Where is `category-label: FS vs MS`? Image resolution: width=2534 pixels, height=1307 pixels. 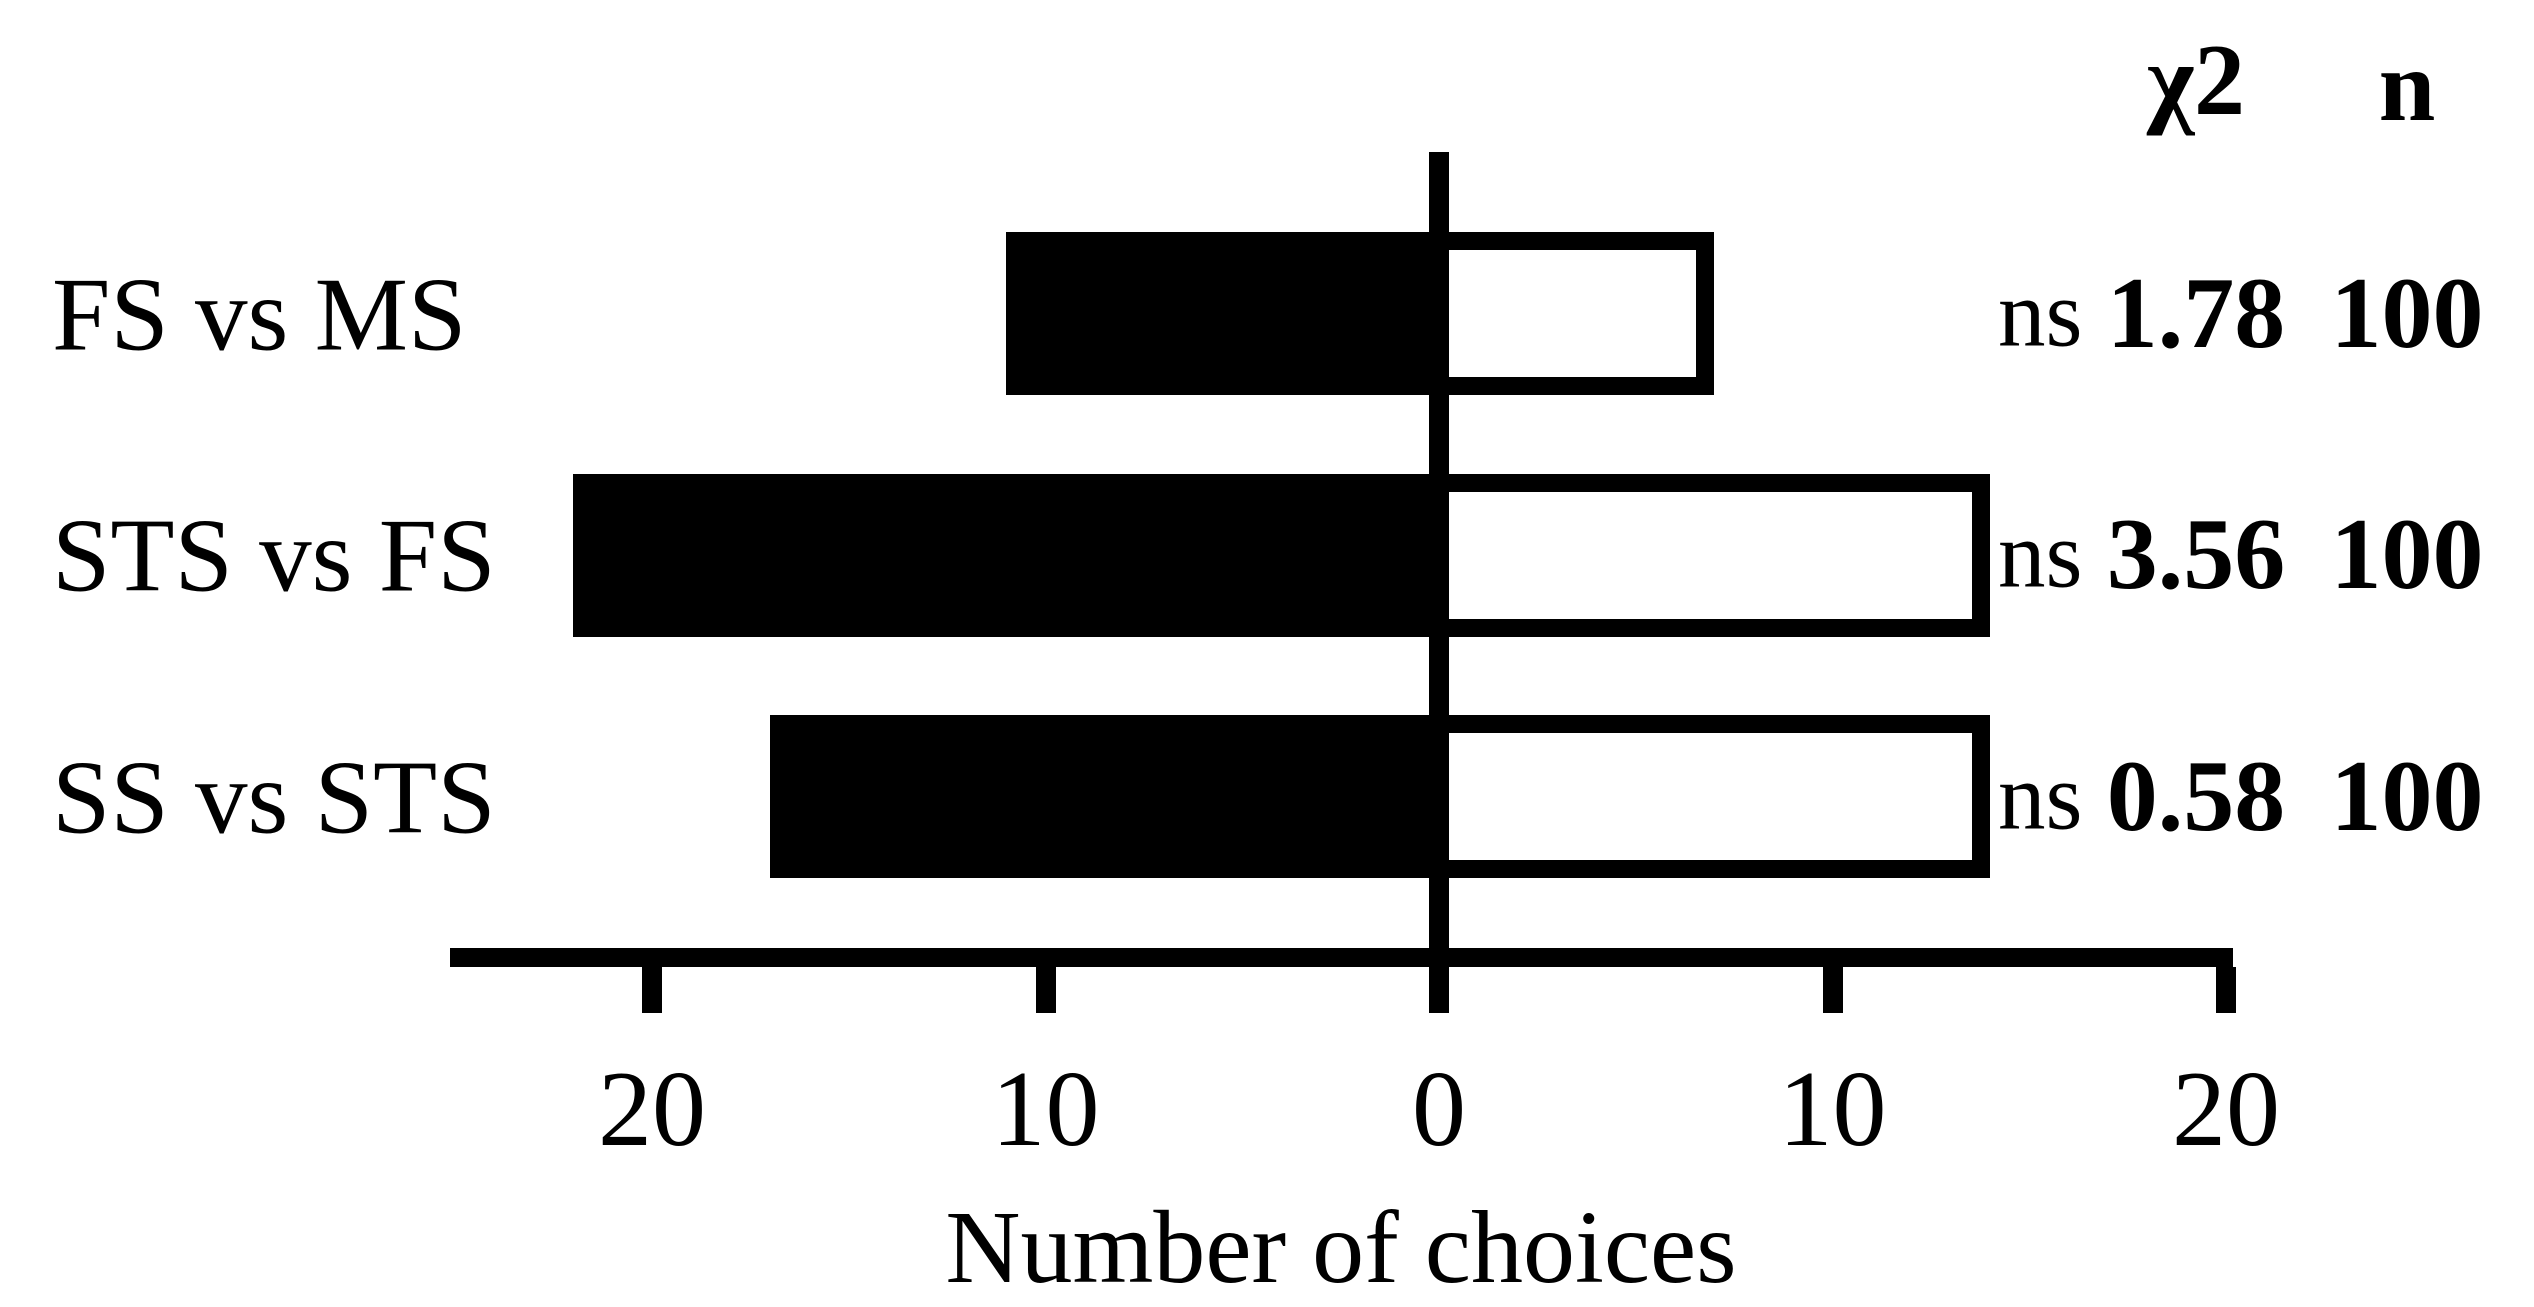
category-label: FS vs MS is located at coordinates (259, 313).